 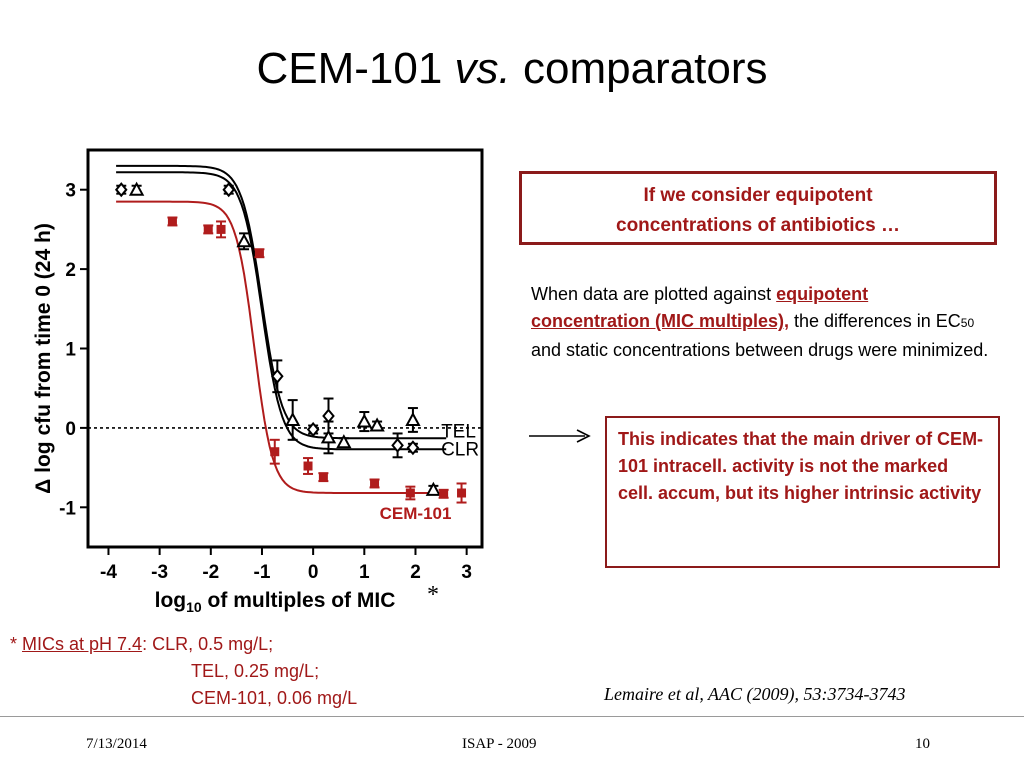 What do you see at coordinates (433, 595) in the screenshot?
I see `x-axis-label-asterisk: *` at bounding box center [433, 595].